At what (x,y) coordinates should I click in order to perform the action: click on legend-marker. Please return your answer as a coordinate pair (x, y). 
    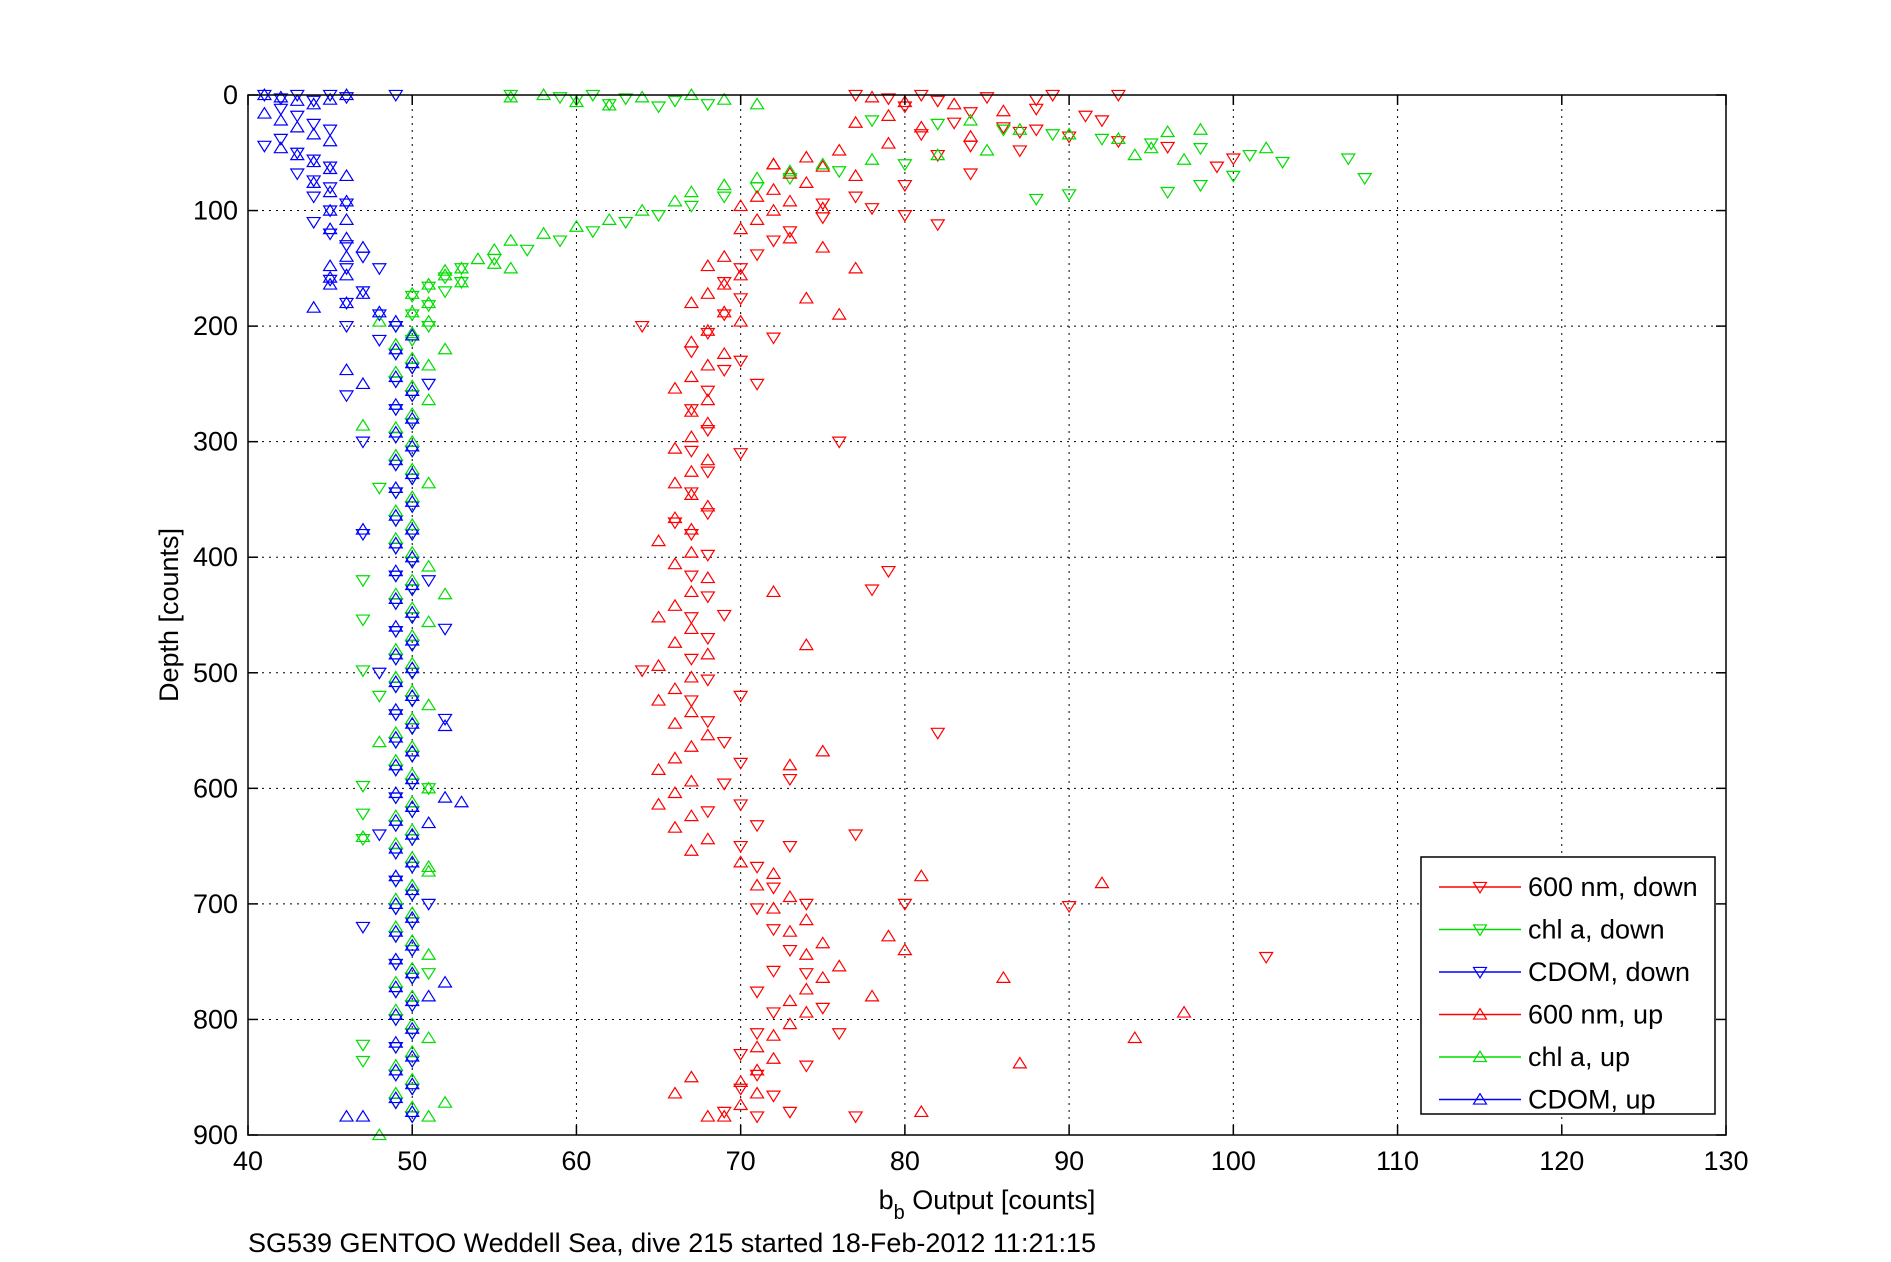
    Looking at the image, I should click on (1480, 930).